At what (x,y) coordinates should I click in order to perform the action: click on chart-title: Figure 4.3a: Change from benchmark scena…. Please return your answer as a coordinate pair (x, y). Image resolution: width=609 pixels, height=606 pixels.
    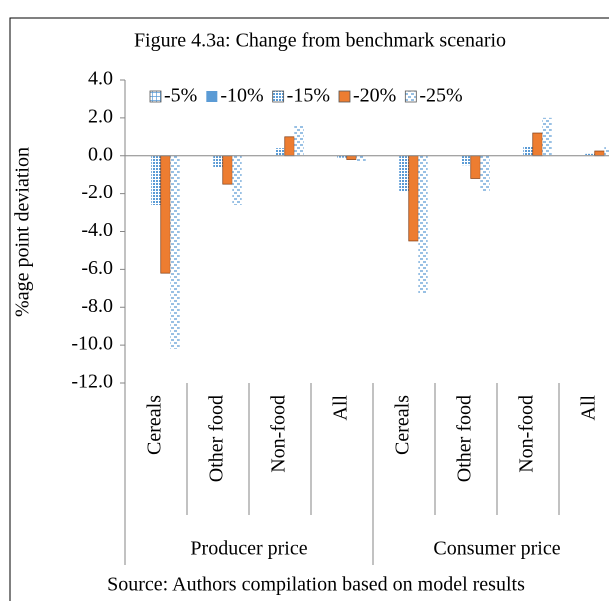
    Looking at the image, I should click on (320, 41).